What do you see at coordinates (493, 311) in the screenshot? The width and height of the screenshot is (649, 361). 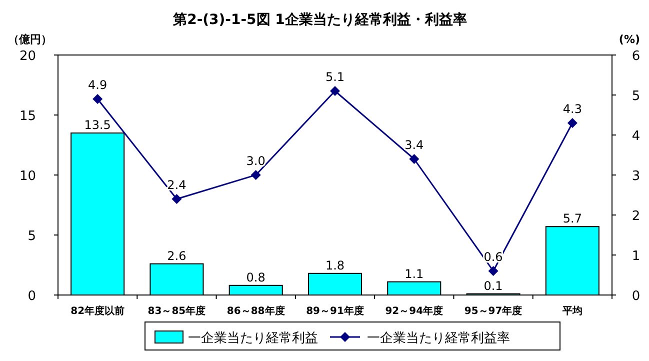 I see `x-tick-label: 95～97年度` at bounding box center [493, 311].